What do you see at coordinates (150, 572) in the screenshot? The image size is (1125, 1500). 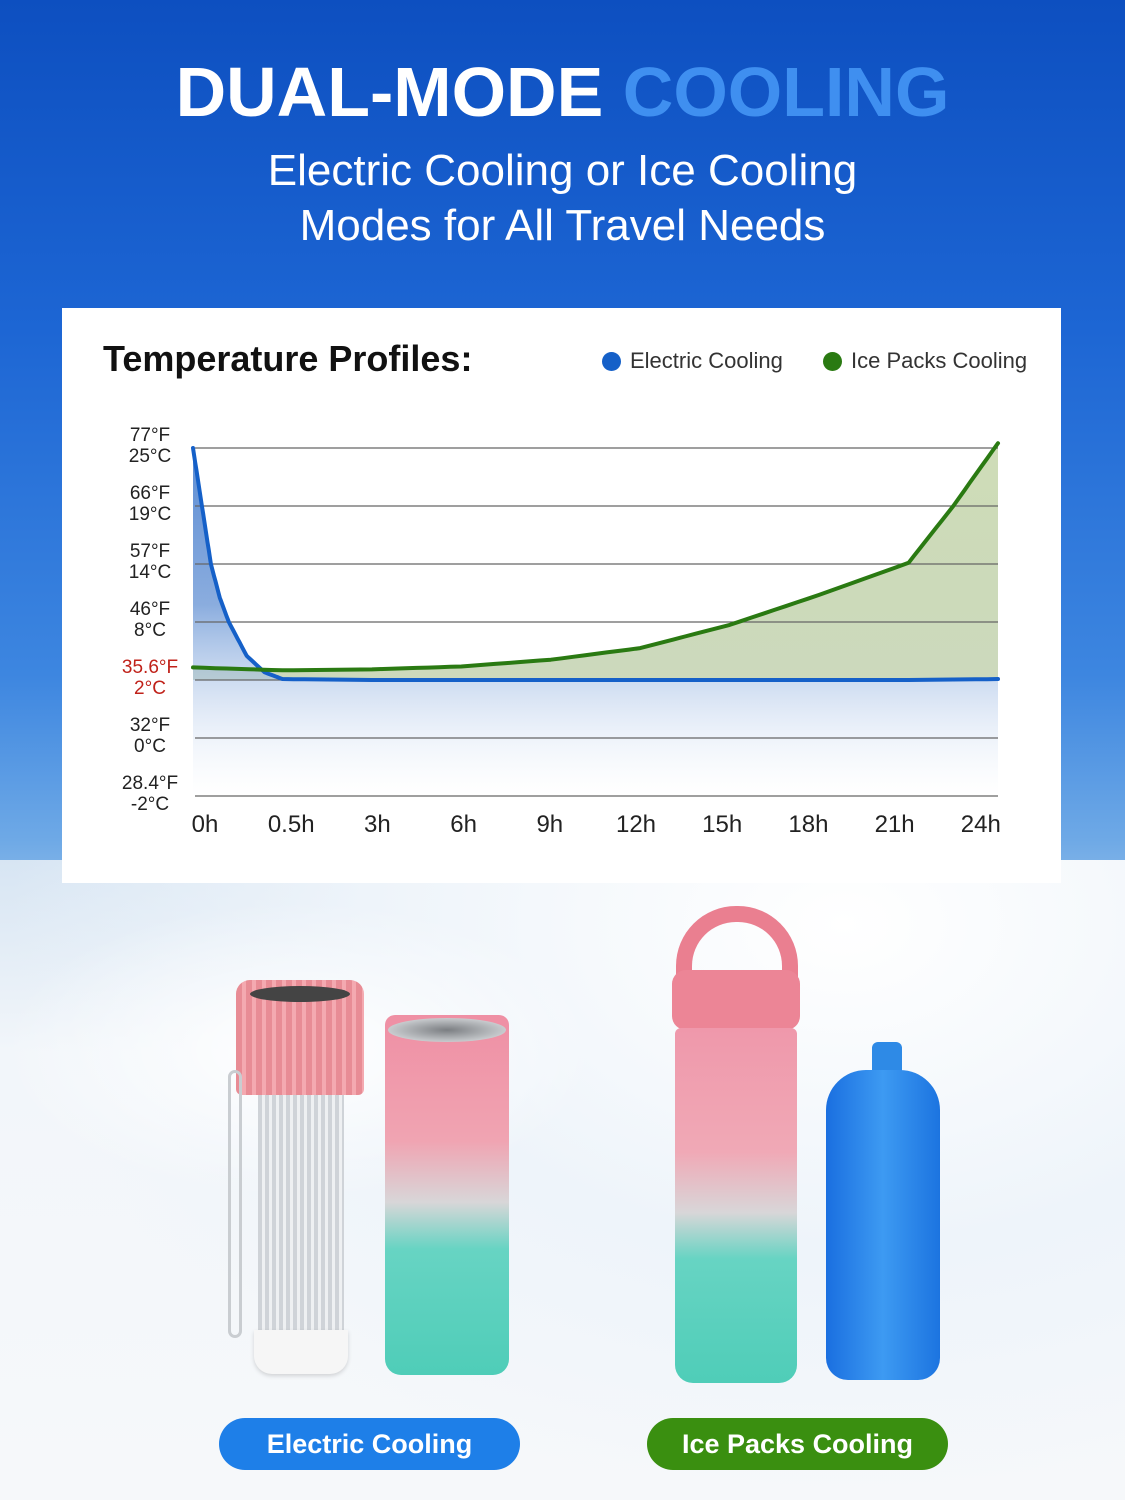 I see `y-tick-label-c: 14°C` at bounding box center [150, 572].